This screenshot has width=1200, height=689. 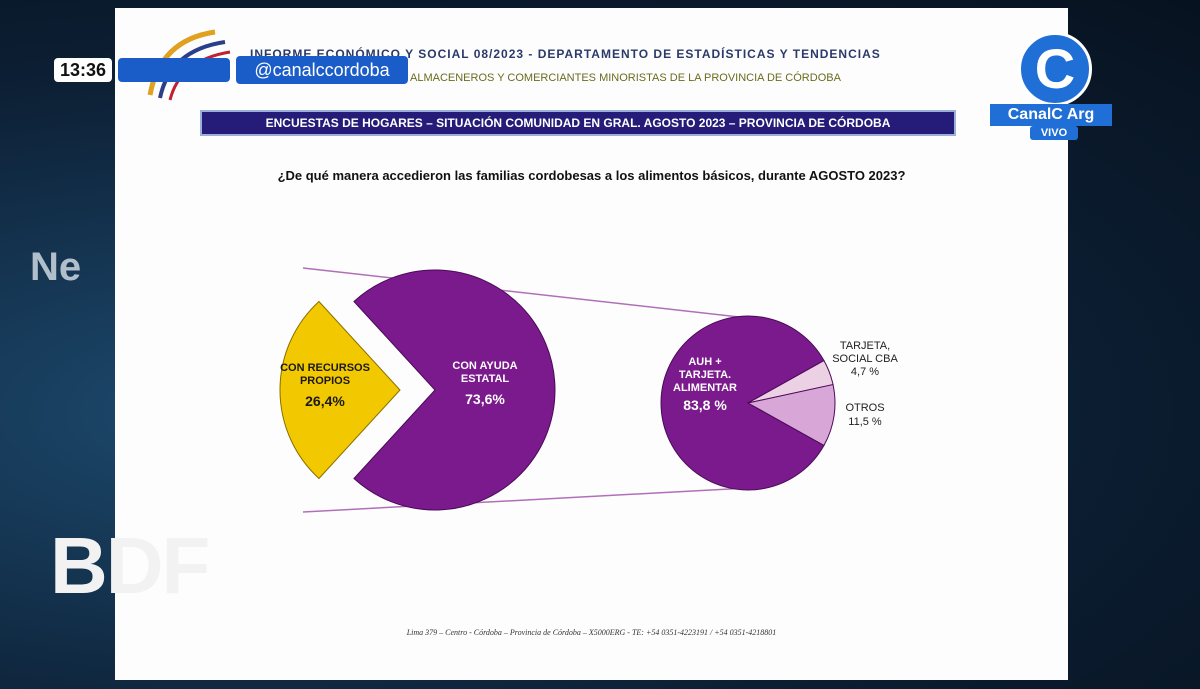 I want to click on slice-label: CON AYUDA ESTATAL, so click(x=485, y=372).